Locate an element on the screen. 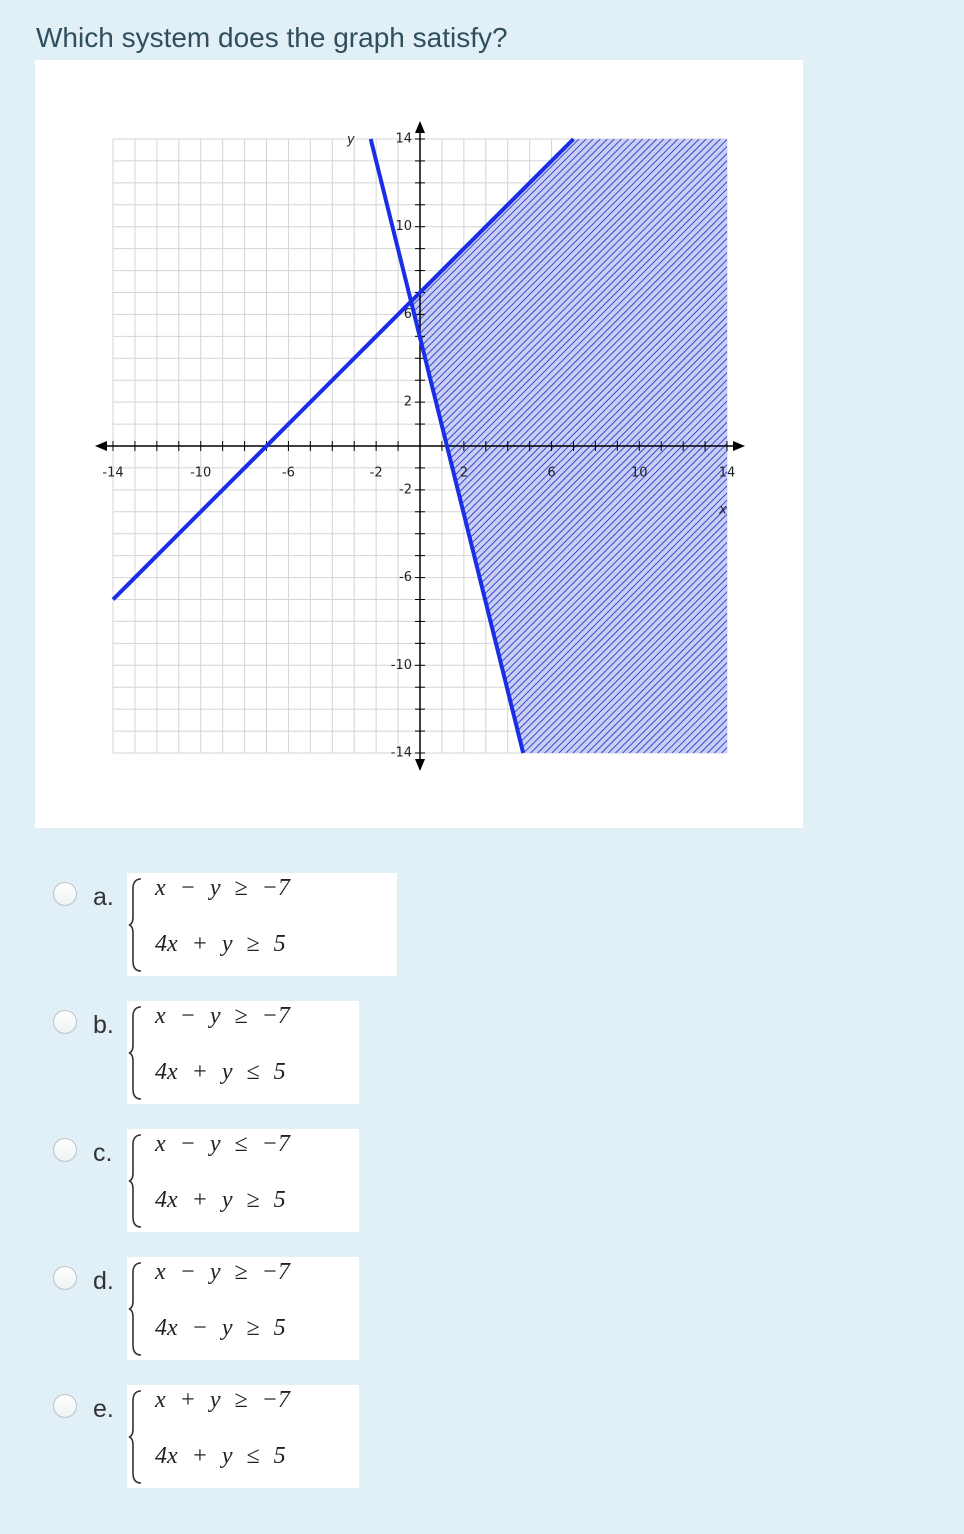 This screenshot has width=964, height=1534. question: Which system does the graph satisfy? is located at coordinates (272, 37).